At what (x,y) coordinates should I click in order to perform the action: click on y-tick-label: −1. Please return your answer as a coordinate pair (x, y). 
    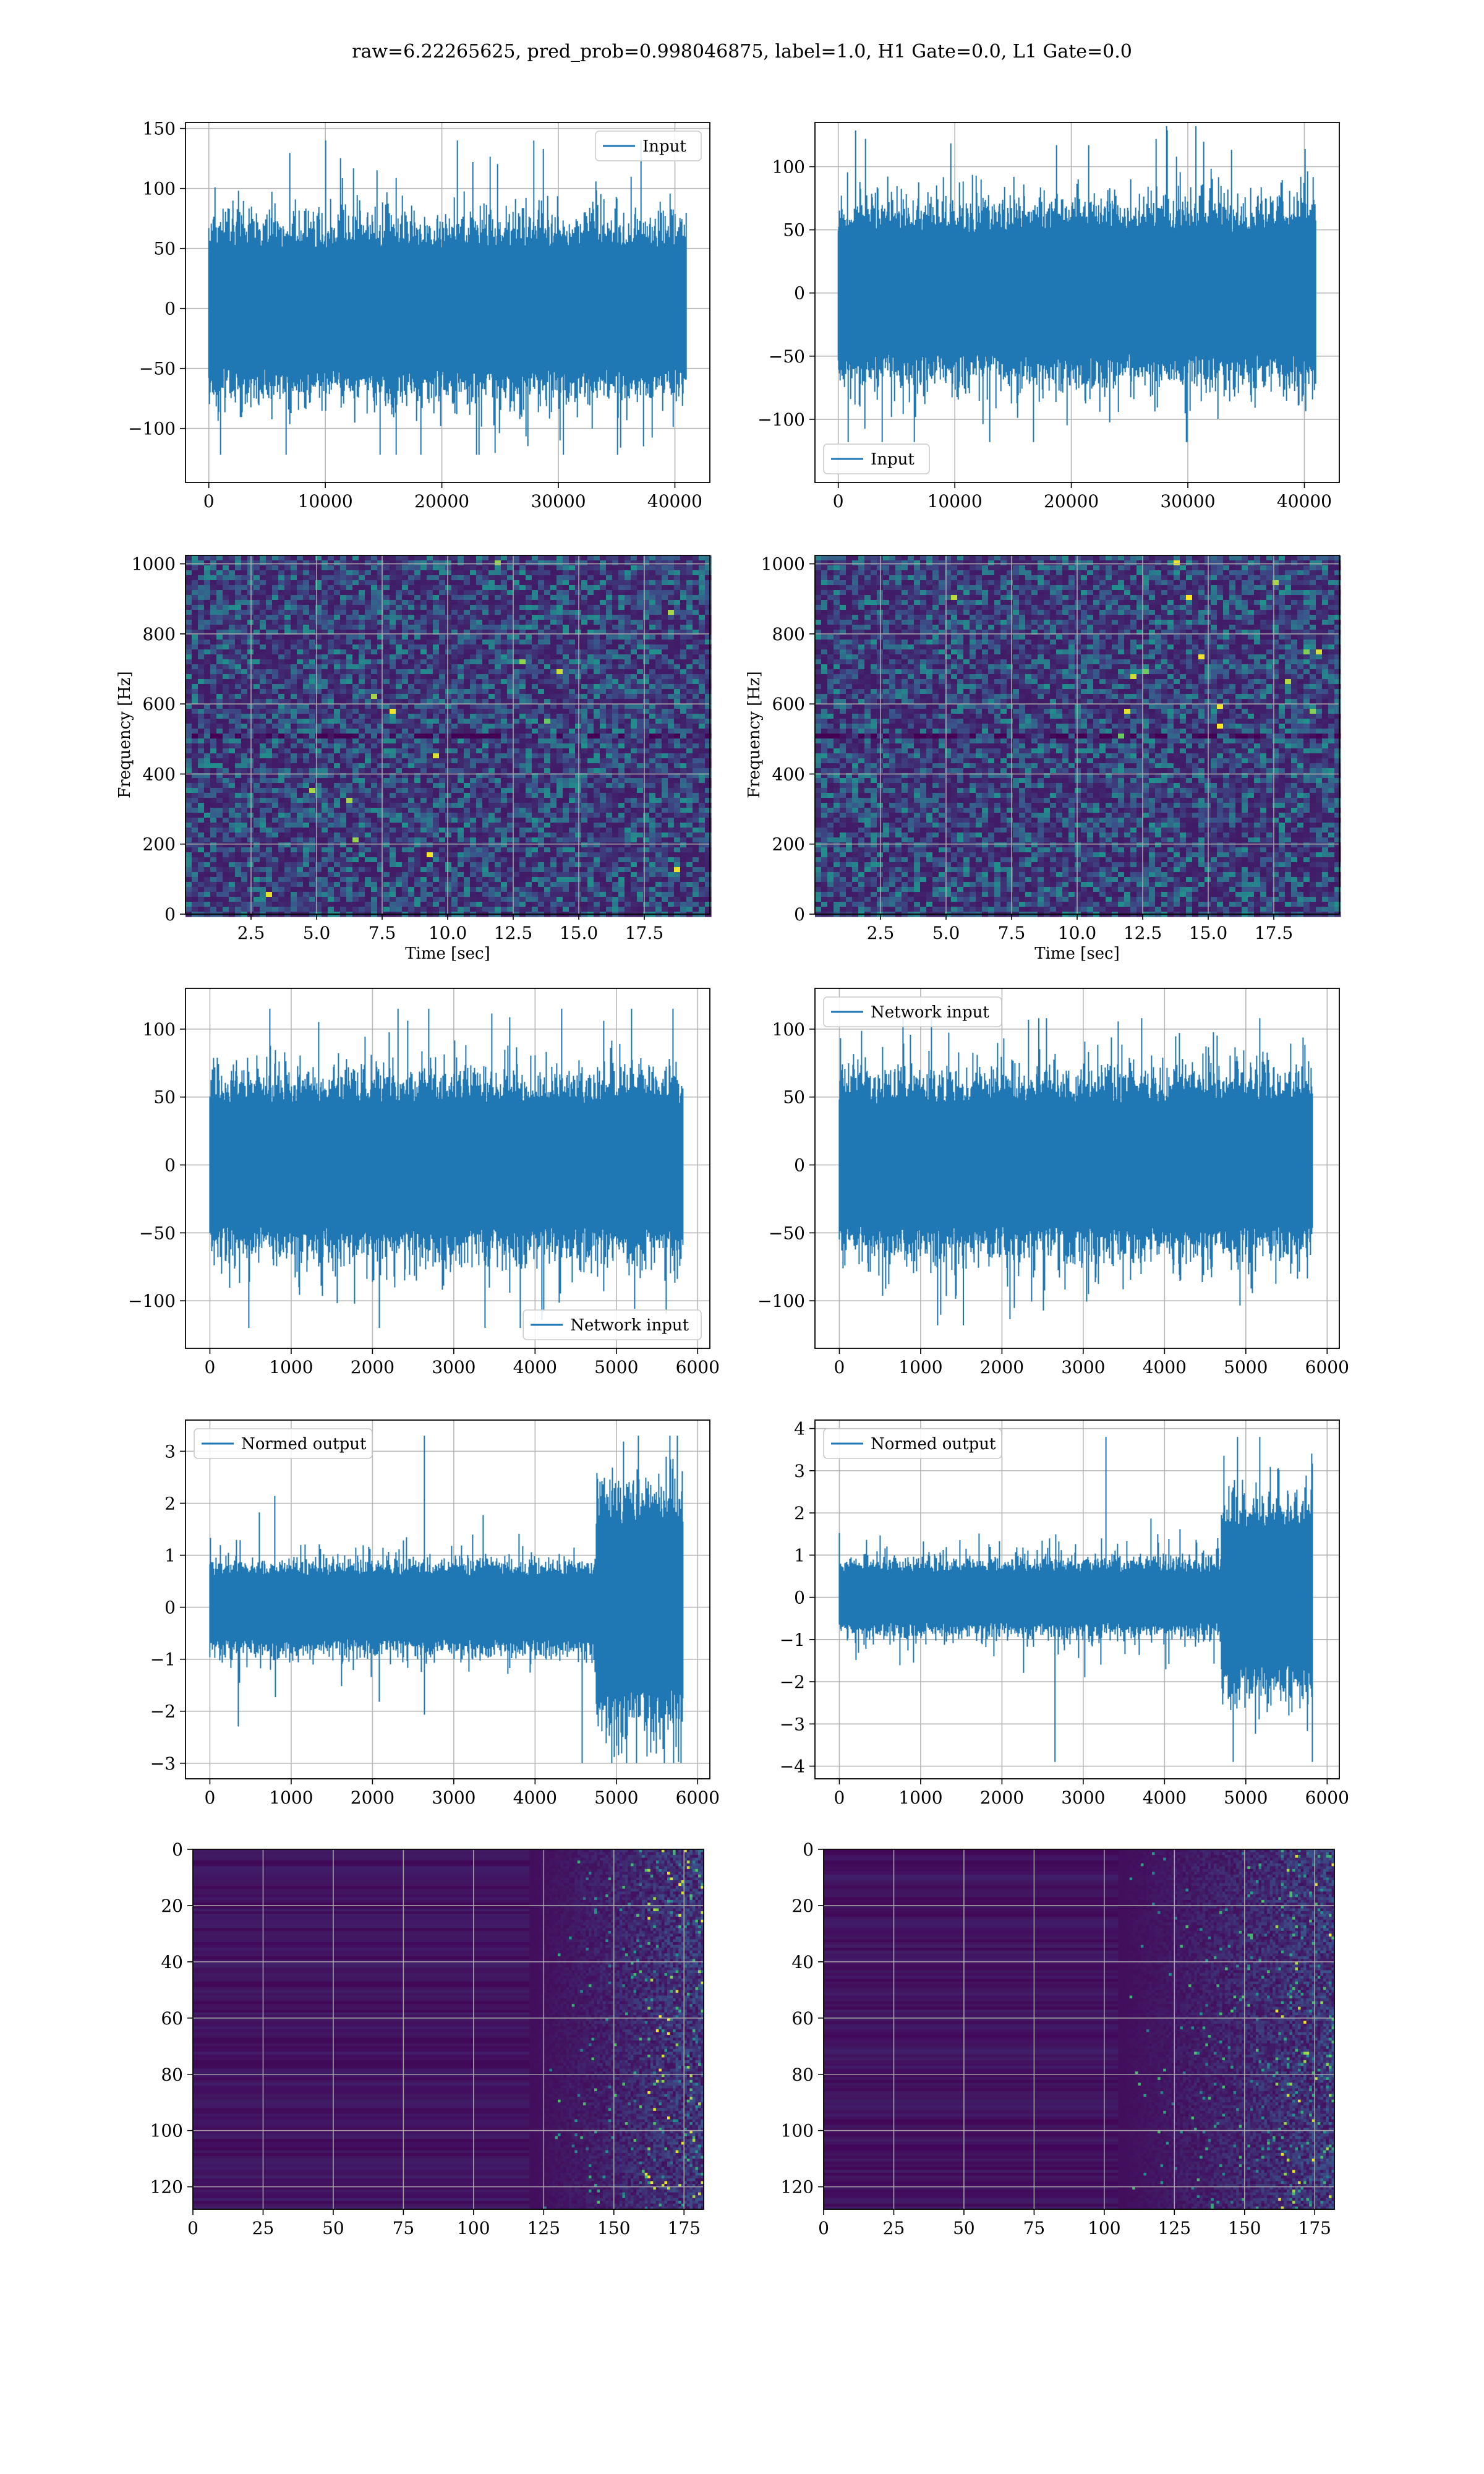
    Looking at the image, I should click on (792, 1640).